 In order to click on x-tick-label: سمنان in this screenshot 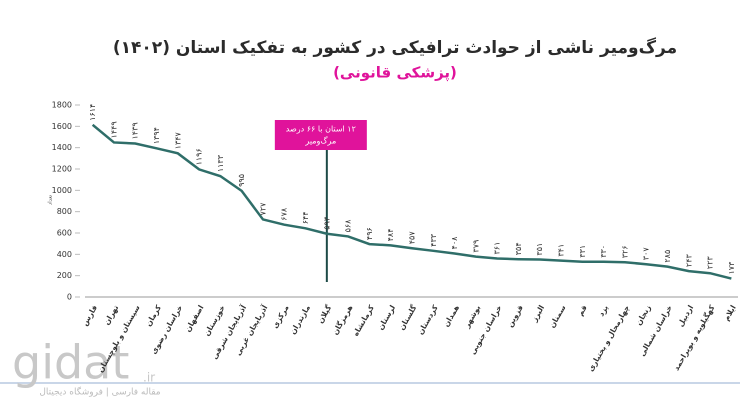, I will do `click(557, 317)`.